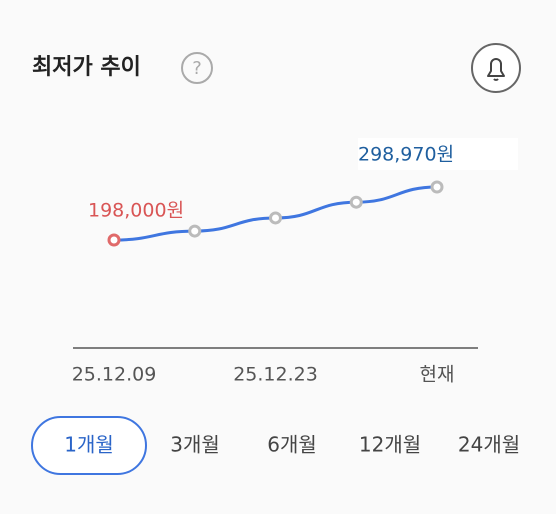 Image resolution: width=556 pixels, height=518 pixels. I want to click on period-tab: 24개월, so click(489, 445).